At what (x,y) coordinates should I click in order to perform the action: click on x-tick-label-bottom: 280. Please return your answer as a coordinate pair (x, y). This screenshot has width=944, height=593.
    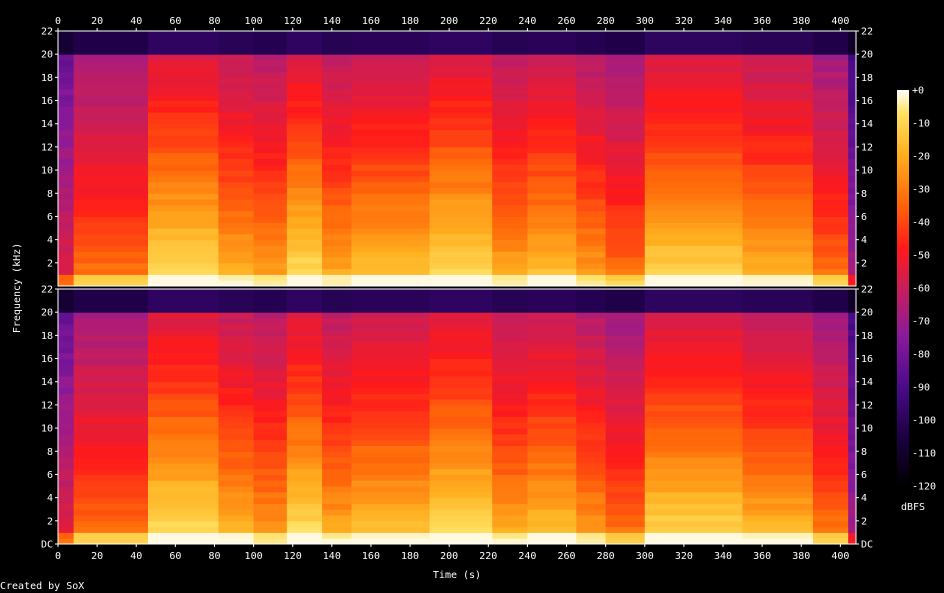
    Looking at the image, I should click on (606, 556).